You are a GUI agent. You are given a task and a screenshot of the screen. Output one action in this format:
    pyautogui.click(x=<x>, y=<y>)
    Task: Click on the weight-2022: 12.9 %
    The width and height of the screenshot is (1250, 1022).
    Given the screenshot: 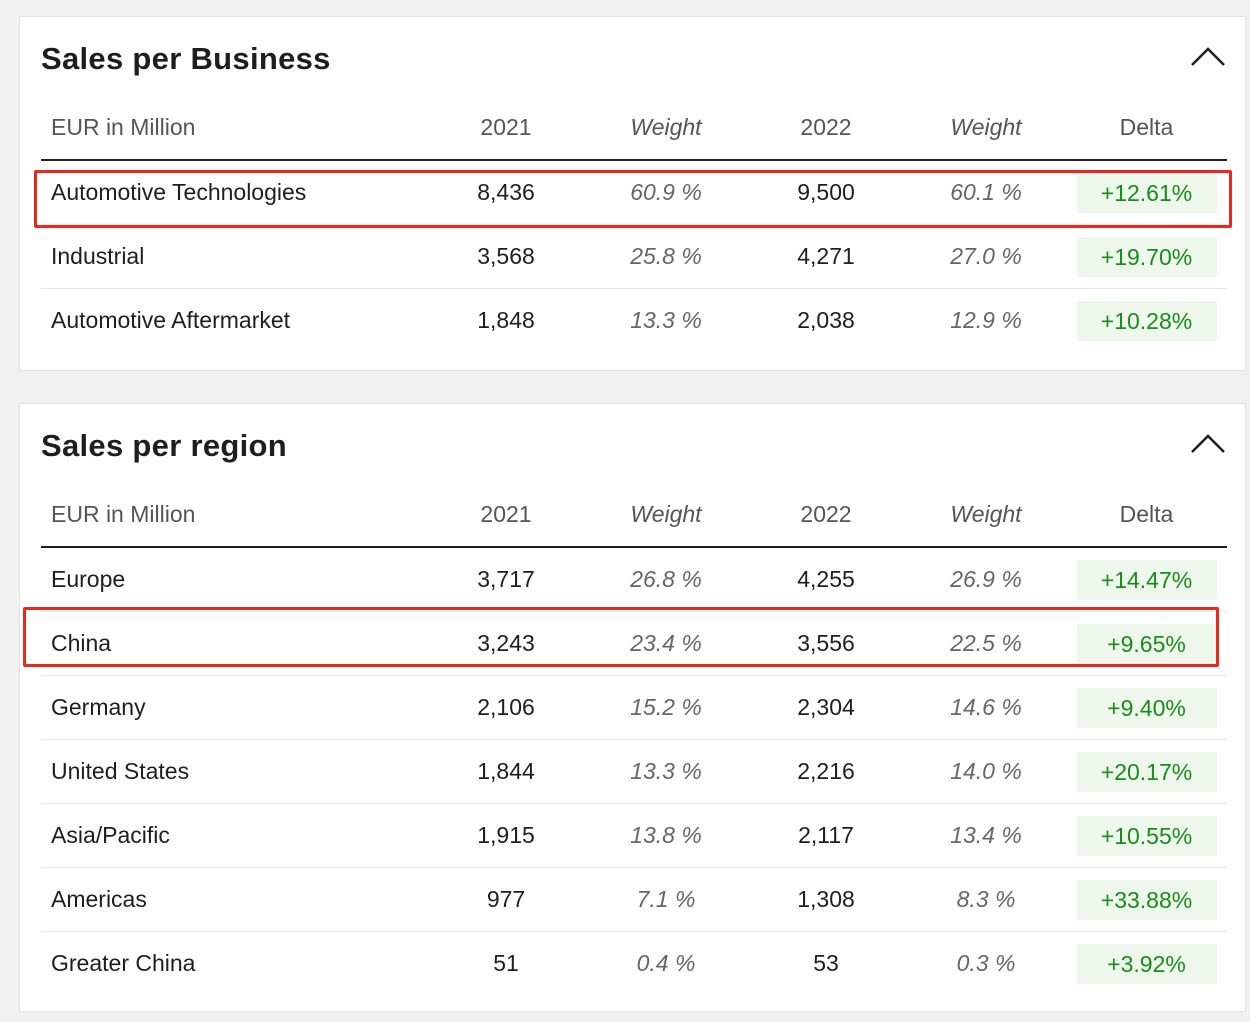 What is the action you would take?
    pyautogui.click(x=986, y=320)
    